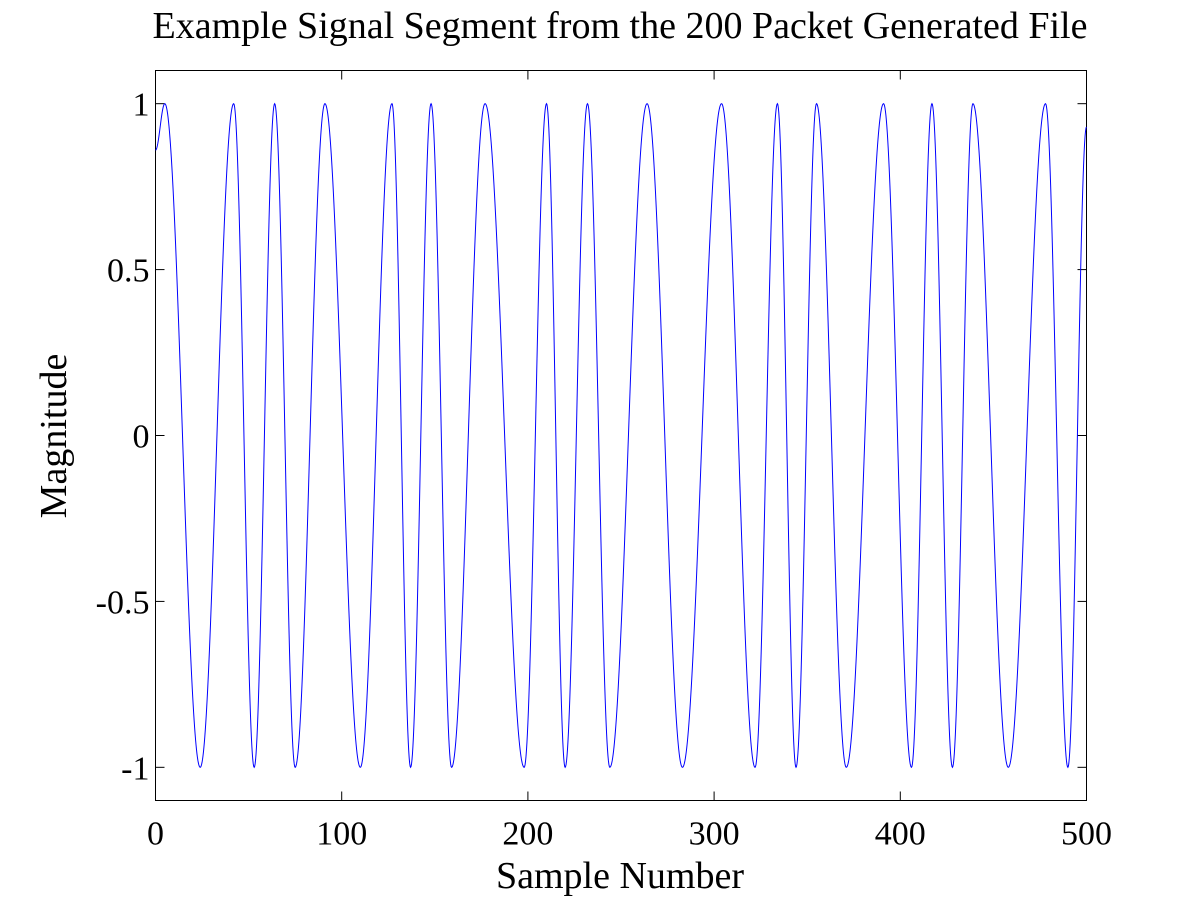  I want to click on x-tick-label: 100, so click(341, 834).